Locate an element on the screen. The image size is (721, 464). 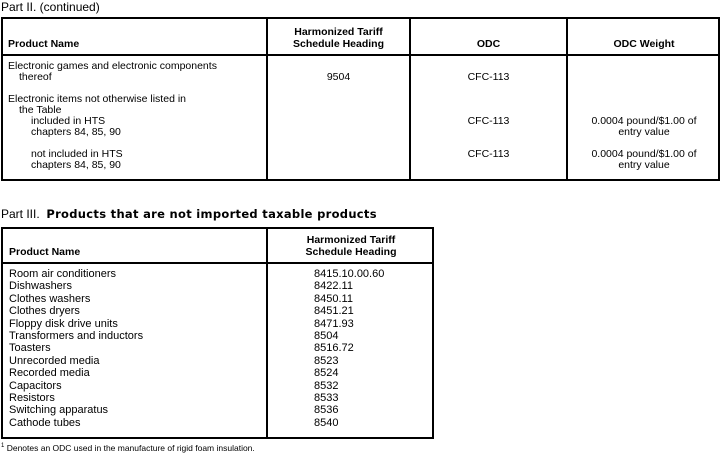
table-row-product: Clothes dryers is located at coordinates (44, 311).